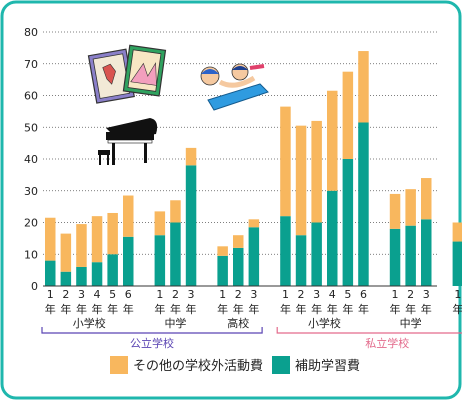 The image size is (462, 404). What do you see at coordinates (31, 254) in the screenshot?
I see `y-tick-label: 10` at bounding box center [31, 254].